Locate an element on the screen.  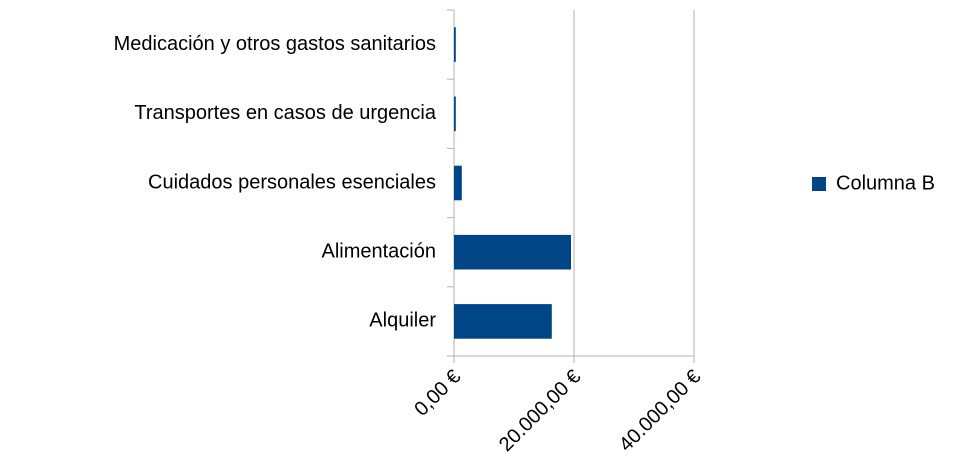
y-tick-label: Alimentación is located at coordinates (378, 251).